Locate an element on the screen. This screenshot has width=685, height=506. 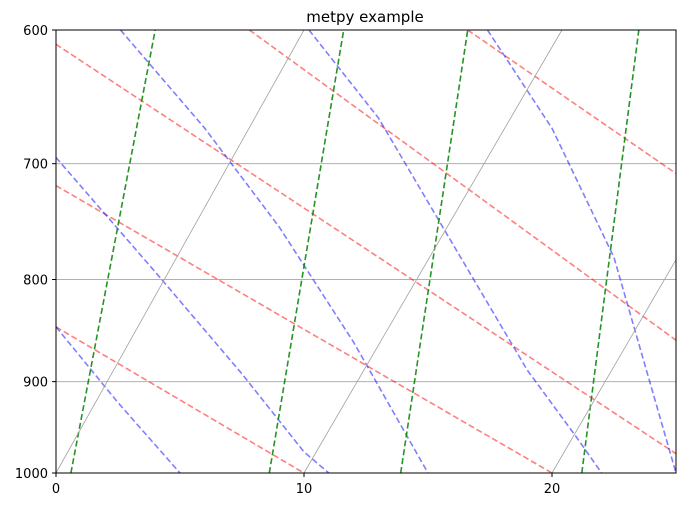
chart-title: metpy example is located at coordinates (364, 17).